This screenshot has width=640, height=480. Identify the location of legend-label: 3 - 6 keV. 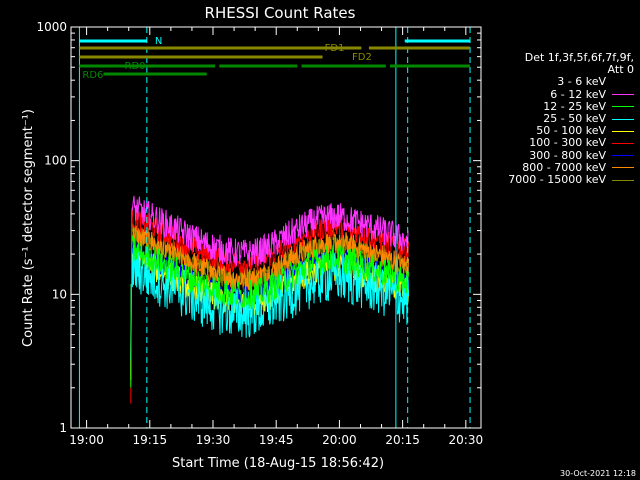
(581, 82).